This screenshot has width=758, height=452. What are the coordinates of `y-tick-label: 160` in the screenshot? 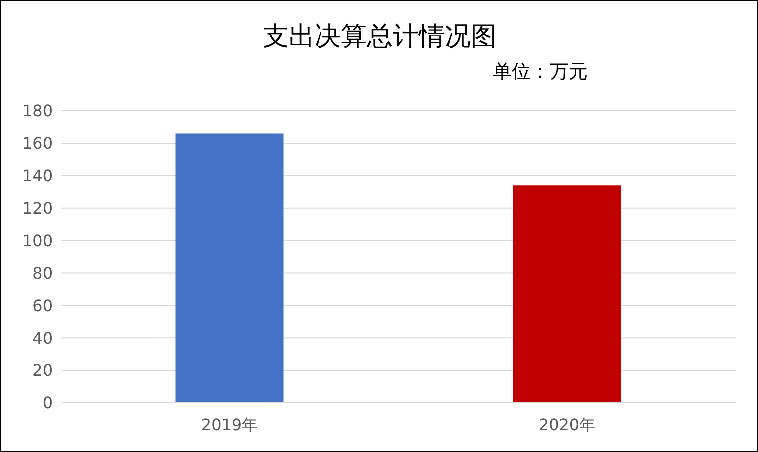 It's located at (37, 144).